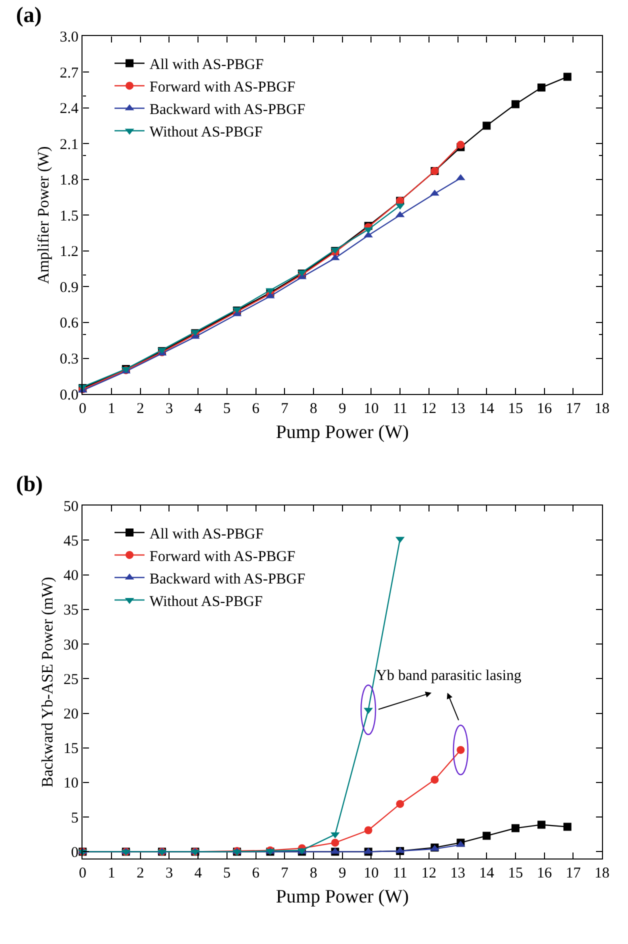 The image size is (628, 944). Describe the element at coordinates (71, 610) in the screenshot. I see `y-tick-label: 35` at that location.